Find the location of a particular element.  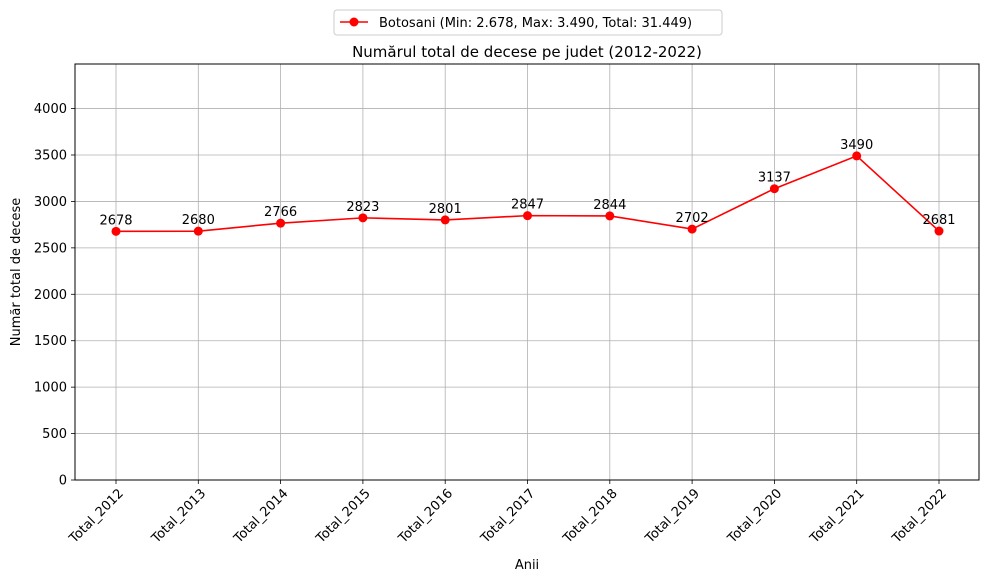

y-tick-label: 0 is located at coordinates (63, 481).